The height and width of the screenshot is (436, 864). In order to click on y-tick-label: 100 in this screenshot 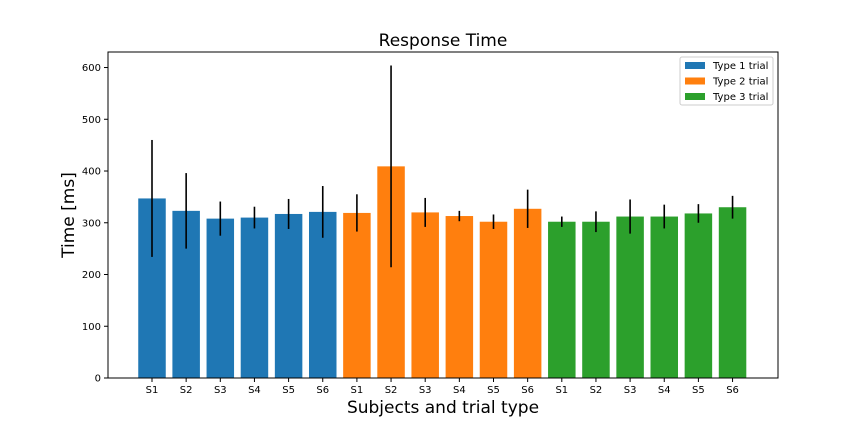, I will do `click(91, 327)`.